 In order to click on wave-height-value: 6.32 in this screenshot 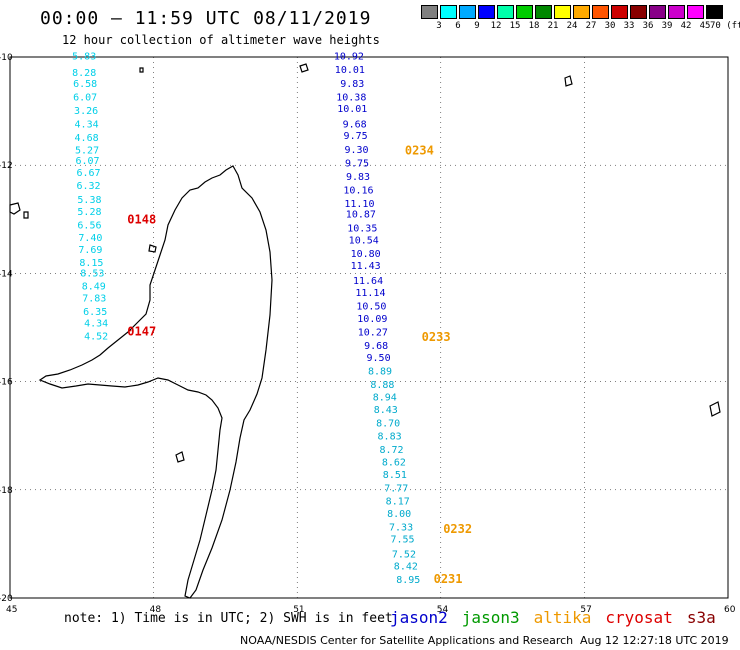, I will do `click(88, 186)`.